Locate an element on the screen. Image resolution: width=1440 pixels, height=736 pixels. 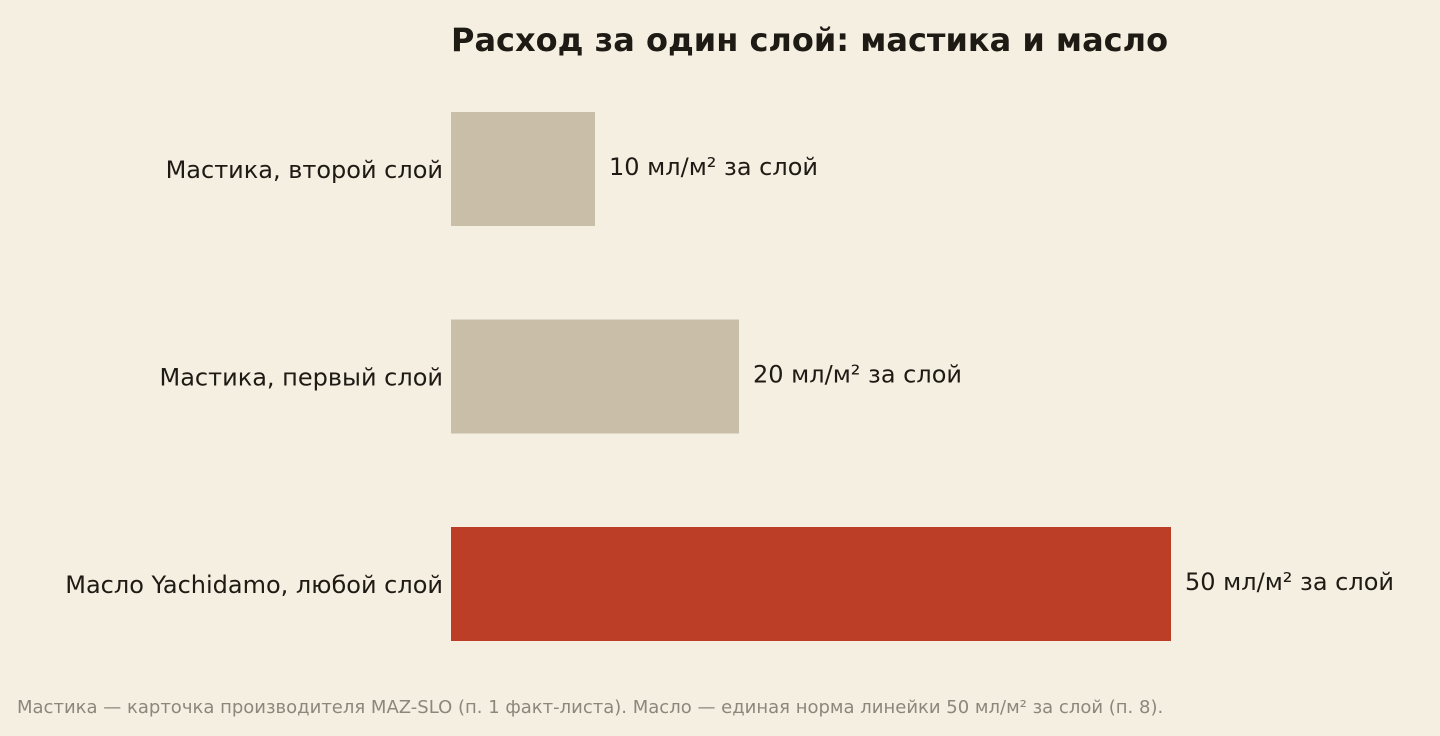
category-label: Мастика, первый слой is located at coordinates (301, 378).